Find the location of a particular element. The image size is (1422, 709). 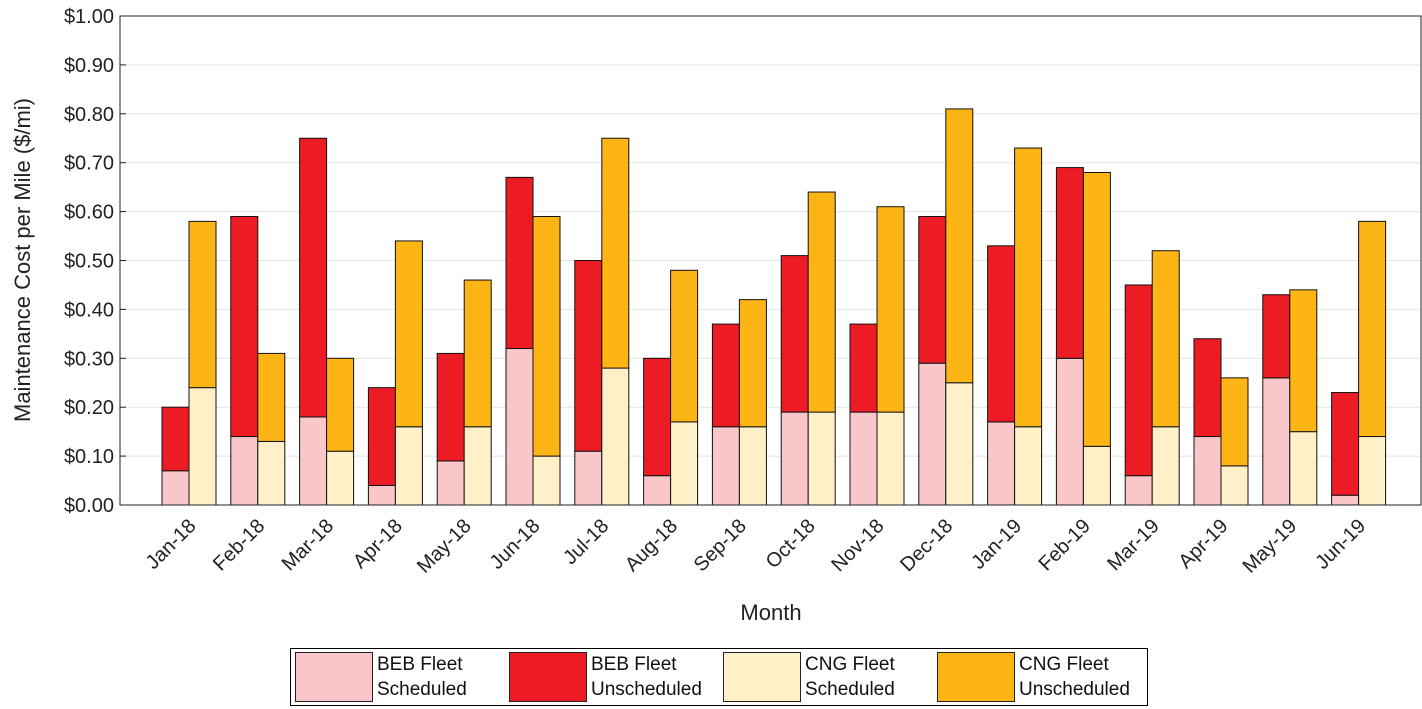

y-tick-label: $0.90 is located at coordinates (89, 66).